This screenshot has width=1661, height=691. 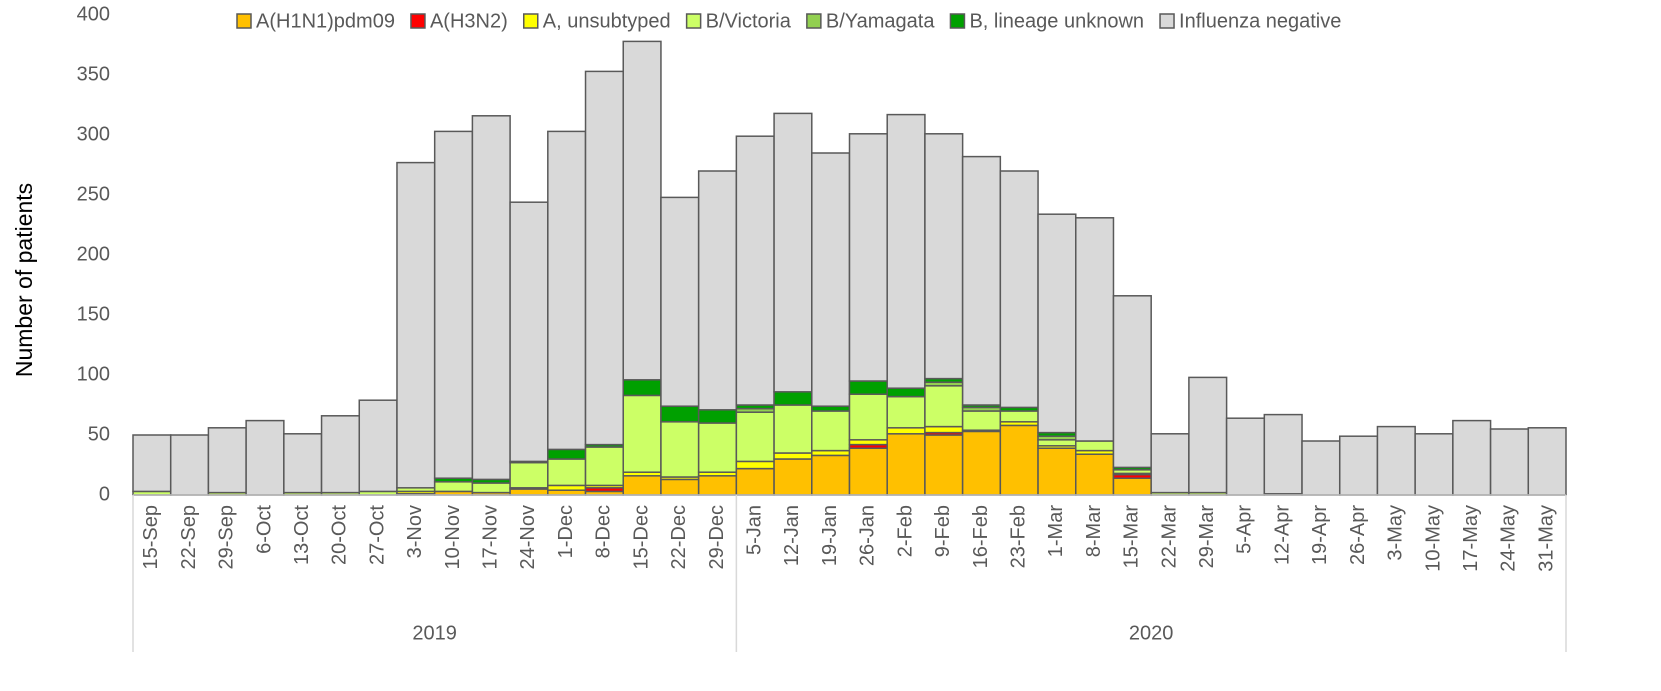 What do you see at coordinates (415, 531) in the screenshot?
I see `x-tick-label: 3-Nov` at bounding box center [415, 531].